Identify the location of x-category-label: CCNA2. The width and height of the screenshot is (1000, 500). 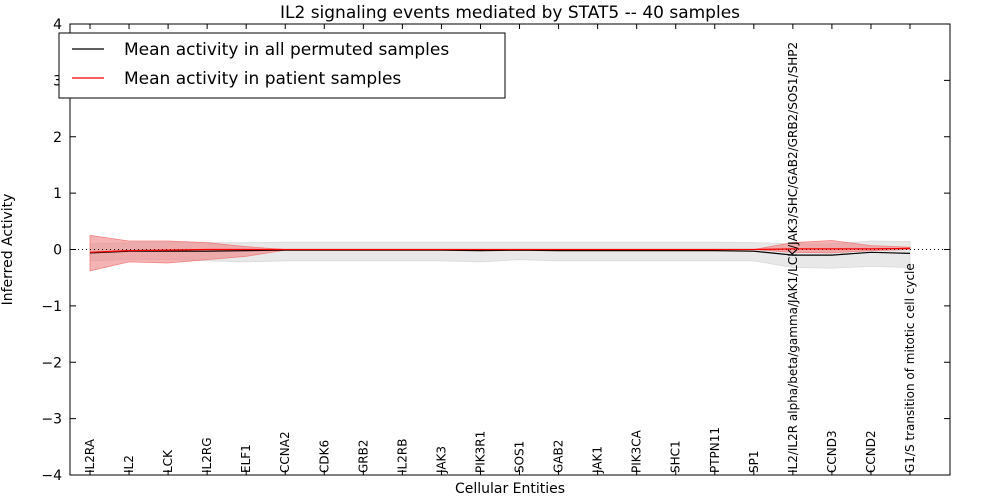
(285, 452).